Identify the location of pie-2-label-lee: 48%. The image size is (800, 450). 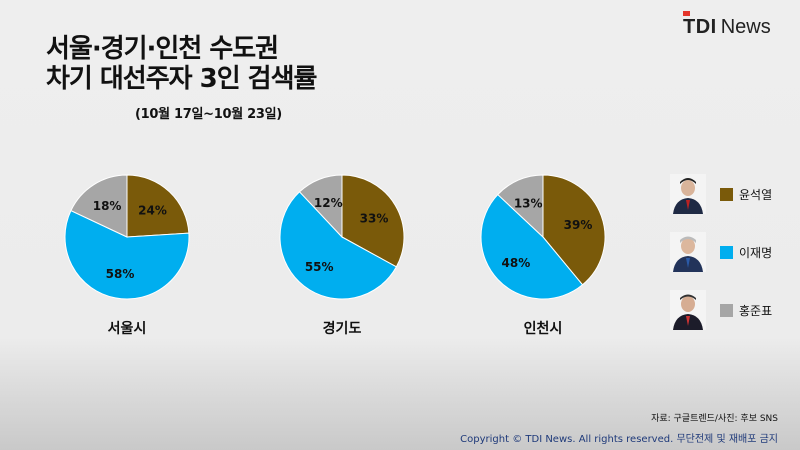
(516, 263).